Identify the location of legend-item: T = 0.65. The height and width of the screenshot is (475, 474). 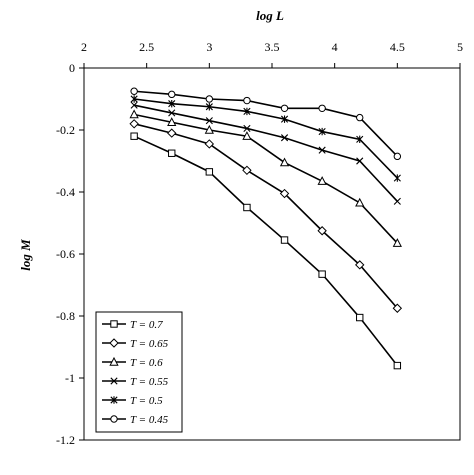
(135, 344).